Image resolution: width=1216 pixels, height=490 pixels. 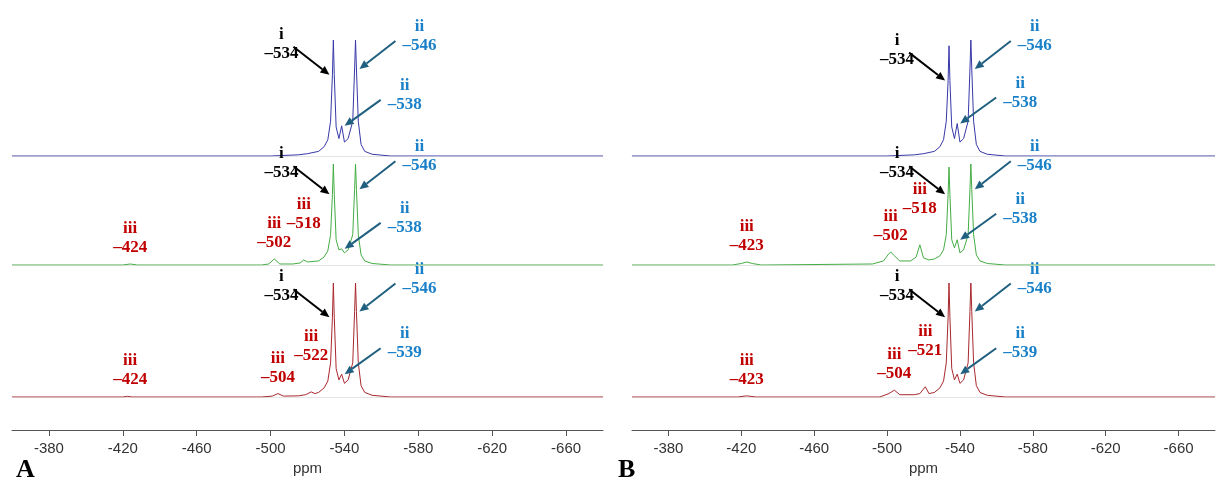 I want to click on text: B, so click(x=627, y=469).